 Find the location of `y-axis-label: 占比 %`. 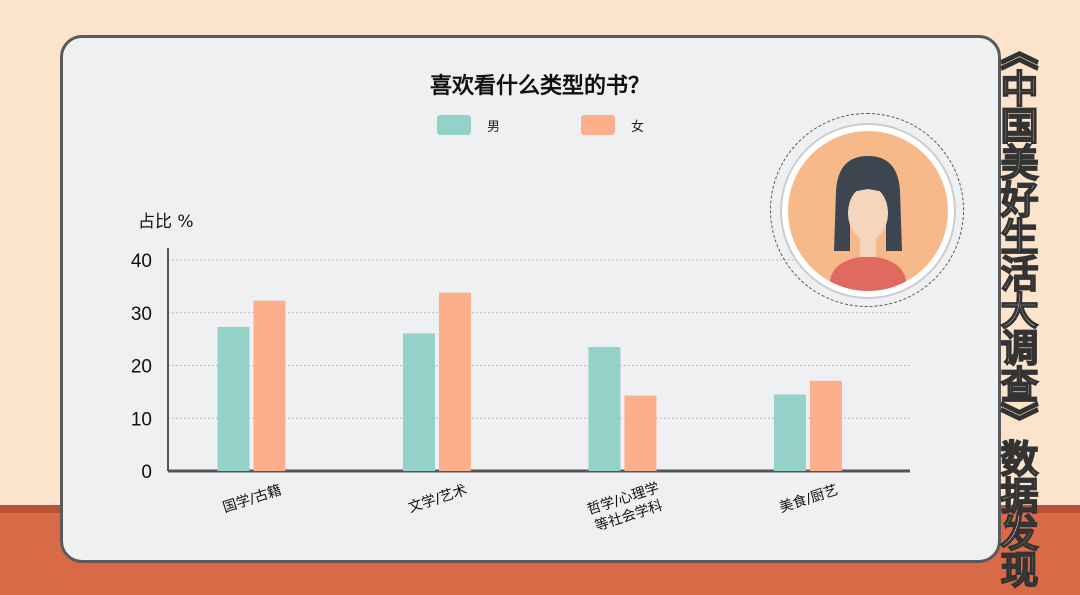

y-axis-label: 占比 % is located at coordinates (166, 222).